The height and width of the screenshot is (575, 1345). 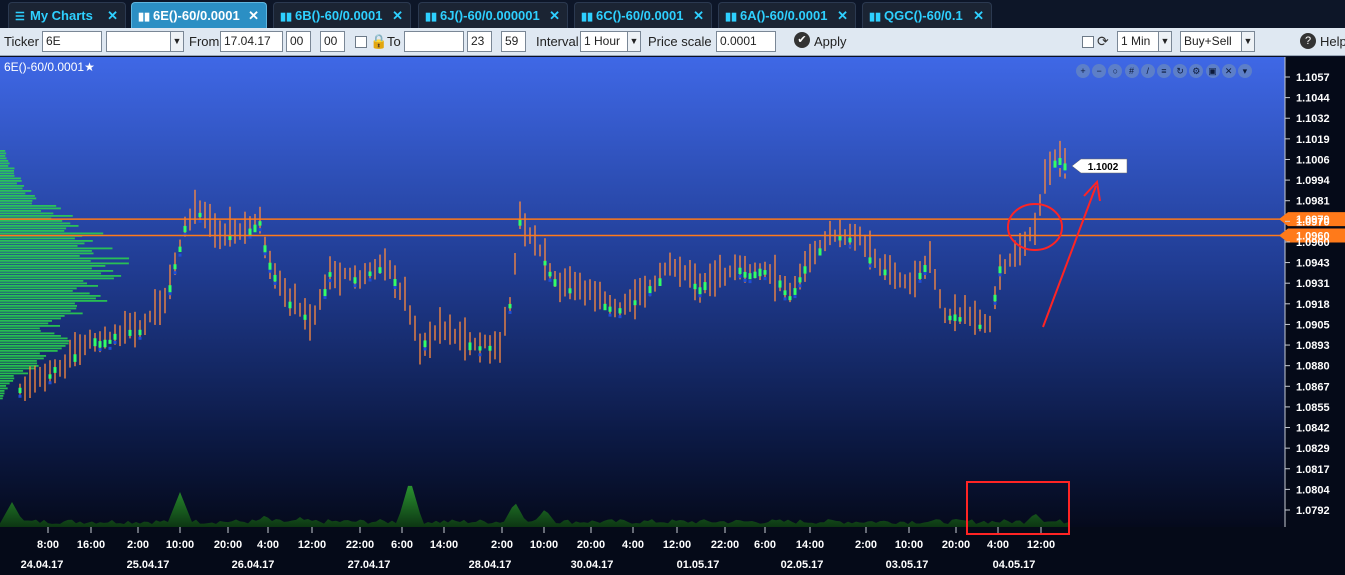 What do you see at coordinates (1099, 166) in the screenshot?
I see `last-price-label: 1.1002` at bounding box center [1099, 166].